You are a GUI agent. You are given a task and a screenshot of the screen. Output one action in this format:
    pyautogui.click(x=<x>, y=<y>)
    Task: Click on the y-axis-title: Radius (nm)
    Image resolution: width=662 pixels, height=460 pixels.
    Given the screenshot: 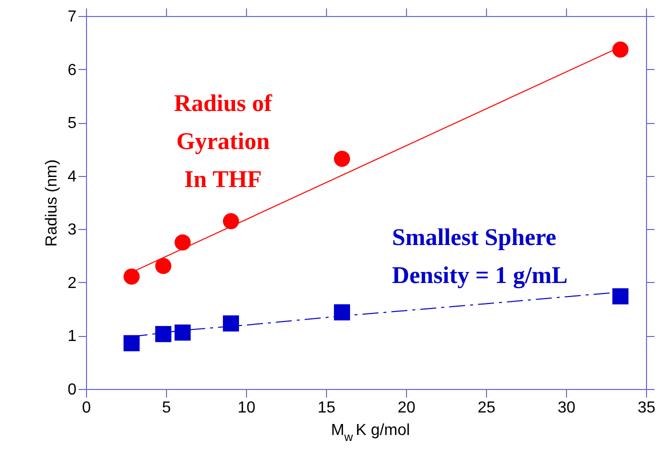 What is the action you would take?
    pyautogui.click(x=52, y=203)
    